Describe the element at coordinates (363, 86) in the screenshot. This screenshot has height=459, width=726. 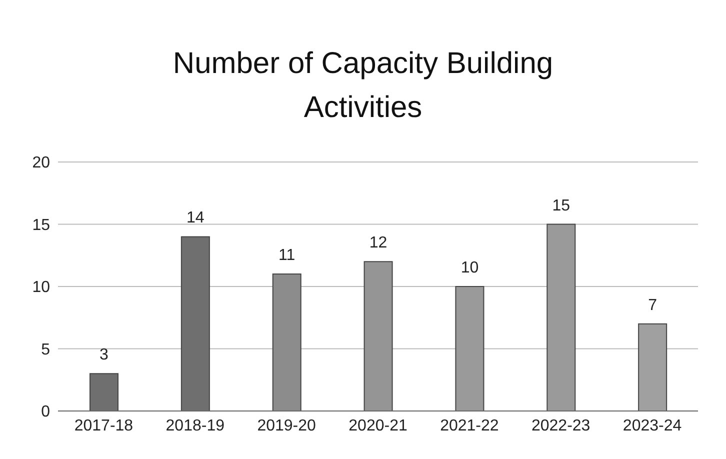
I see `chart-title: Number of Capacity Building Activities` at that location.